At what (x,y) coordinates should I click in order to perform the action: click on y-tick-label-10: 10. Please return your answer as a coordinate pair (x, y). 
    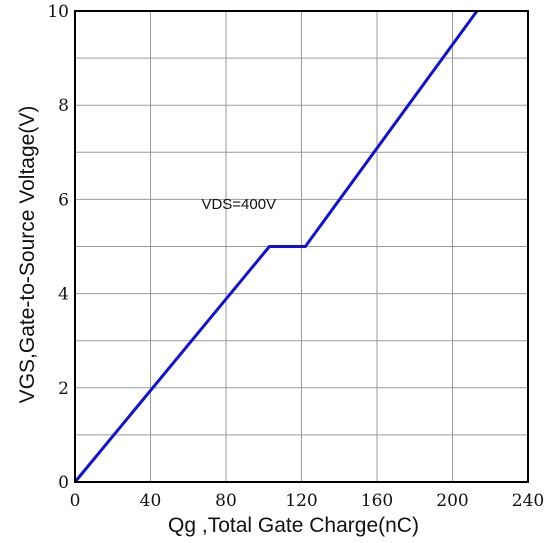
    Looking at the image, I should click on (58, 12).